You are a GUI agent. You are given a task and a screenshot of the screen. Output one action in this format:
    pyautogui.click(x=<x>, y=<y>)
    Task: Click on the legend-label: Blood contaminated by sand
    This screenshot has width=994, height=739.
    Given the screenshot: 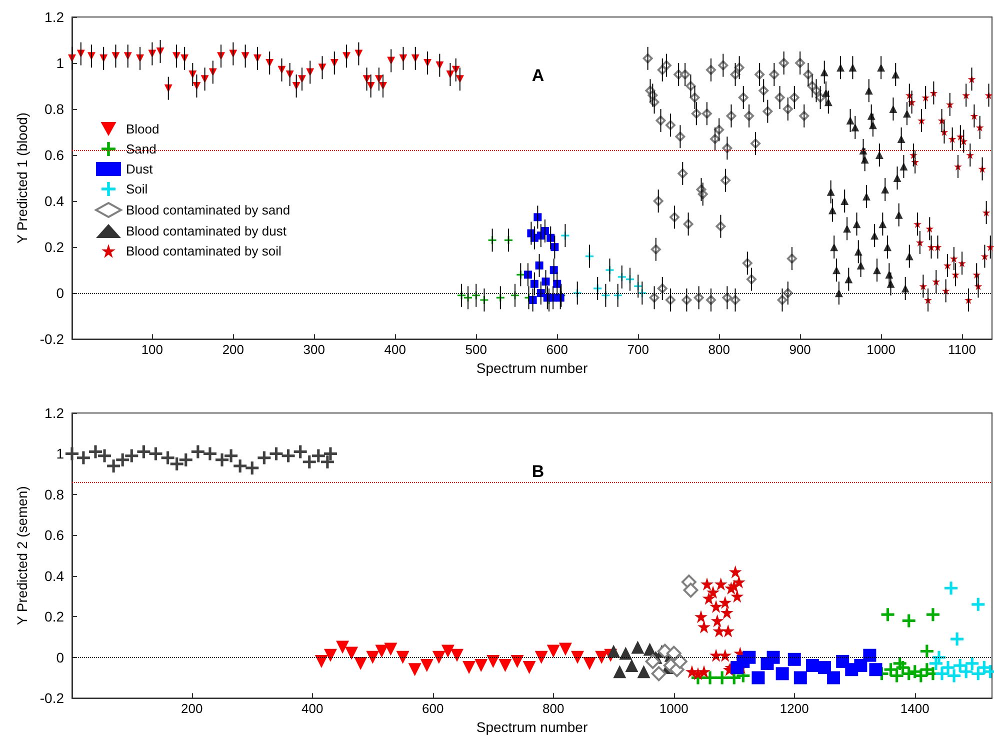 What is the action you would take?
    pyautogui.click(x=208, y=210)
    